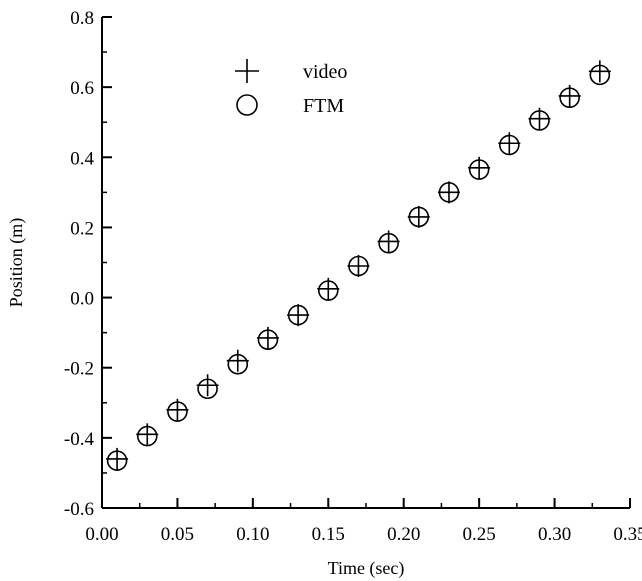  Describe the element at coordinates (247, 105) in the screenshot. I see `legend-ftm-marker` at that location.